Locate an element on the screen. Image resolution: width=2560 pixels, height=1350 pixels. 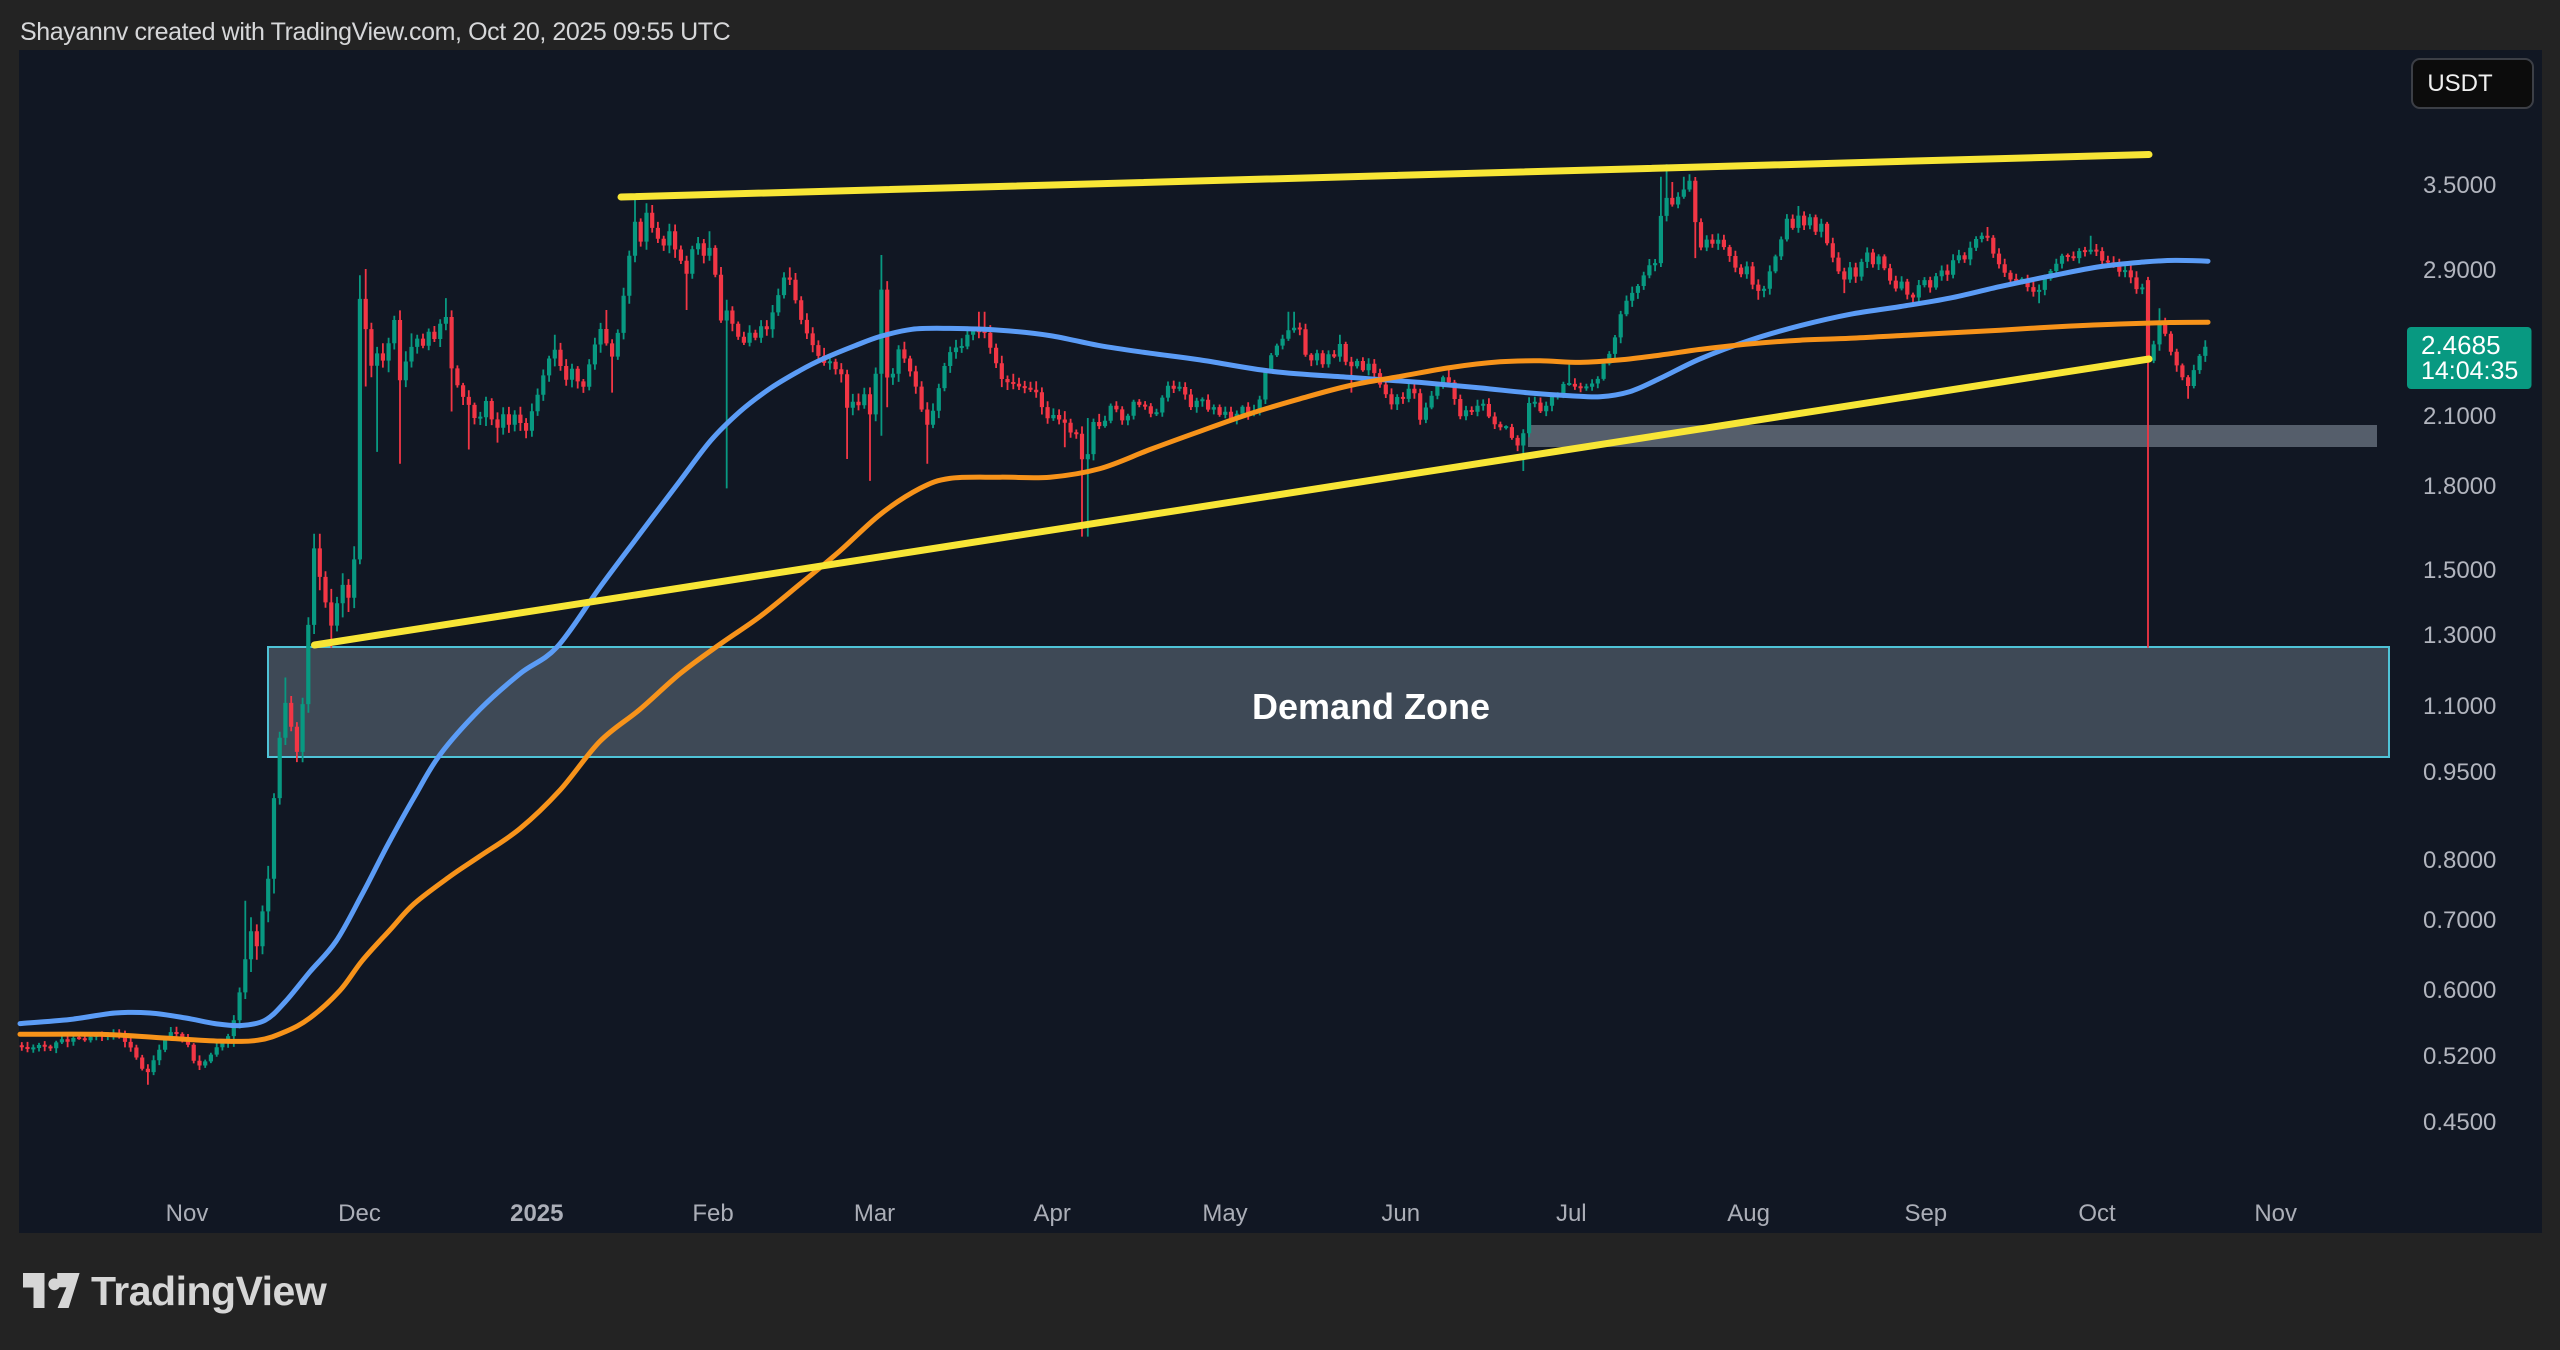
svg-text: USDT is located at coordinates (2460, 83).